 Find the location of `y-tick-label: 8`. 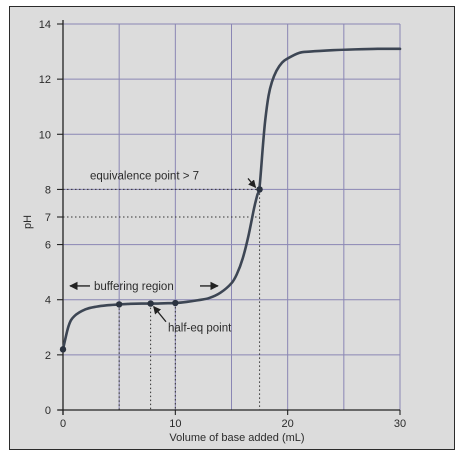

y-tick-label: 8 is located at coordinates (48, 190).